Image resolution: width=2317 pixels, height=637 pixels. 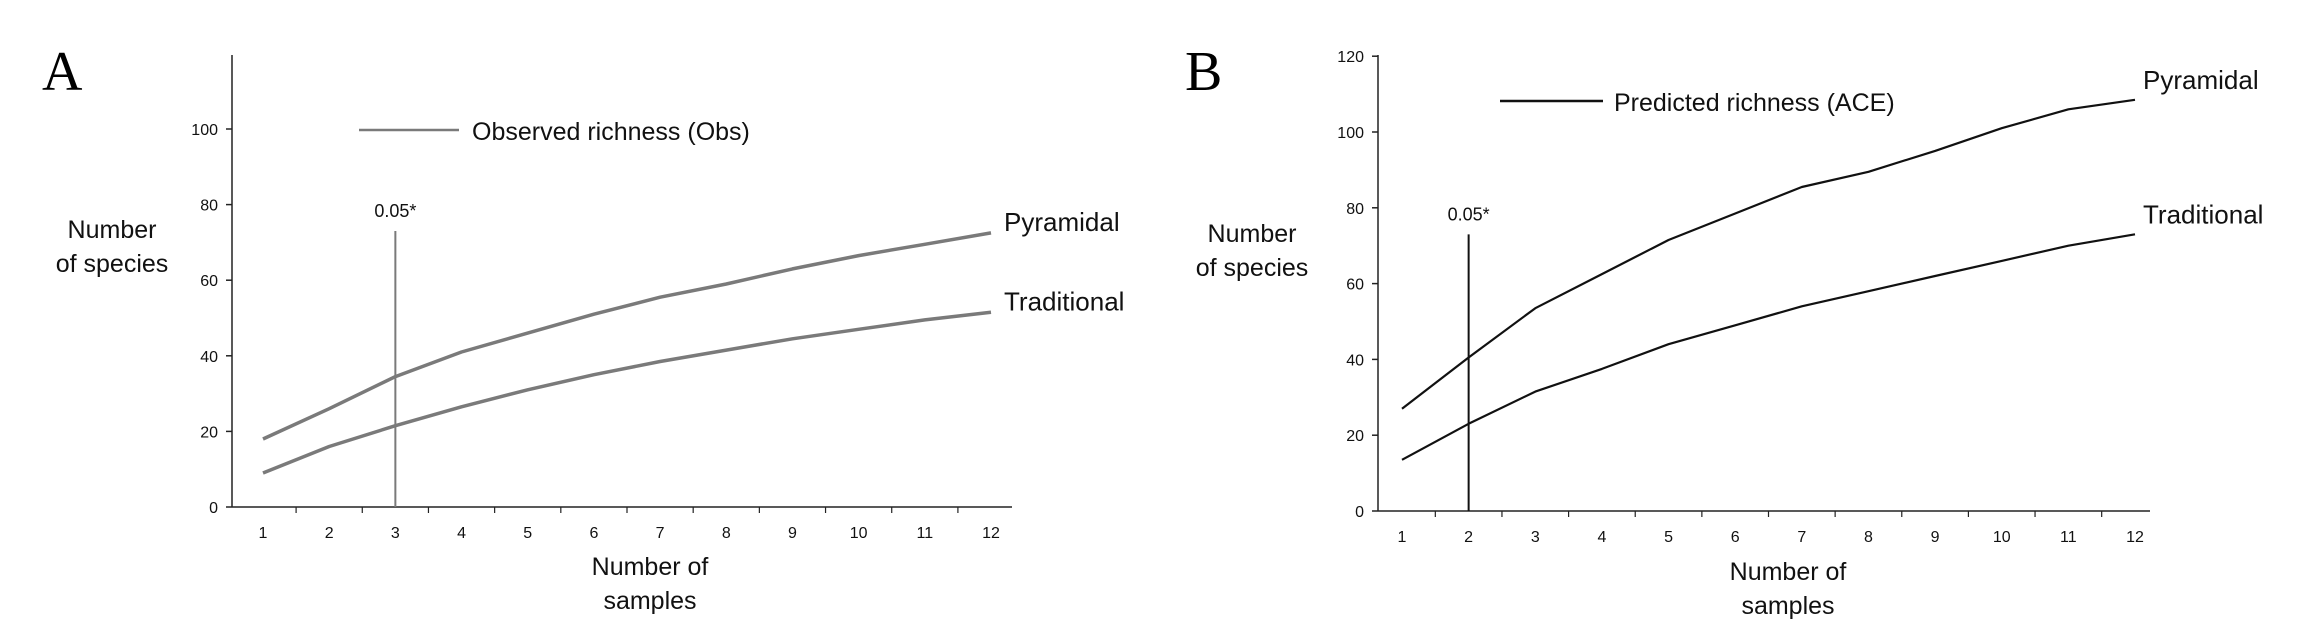 I want to click on panel-letter: A, so click(x=62, y=72).